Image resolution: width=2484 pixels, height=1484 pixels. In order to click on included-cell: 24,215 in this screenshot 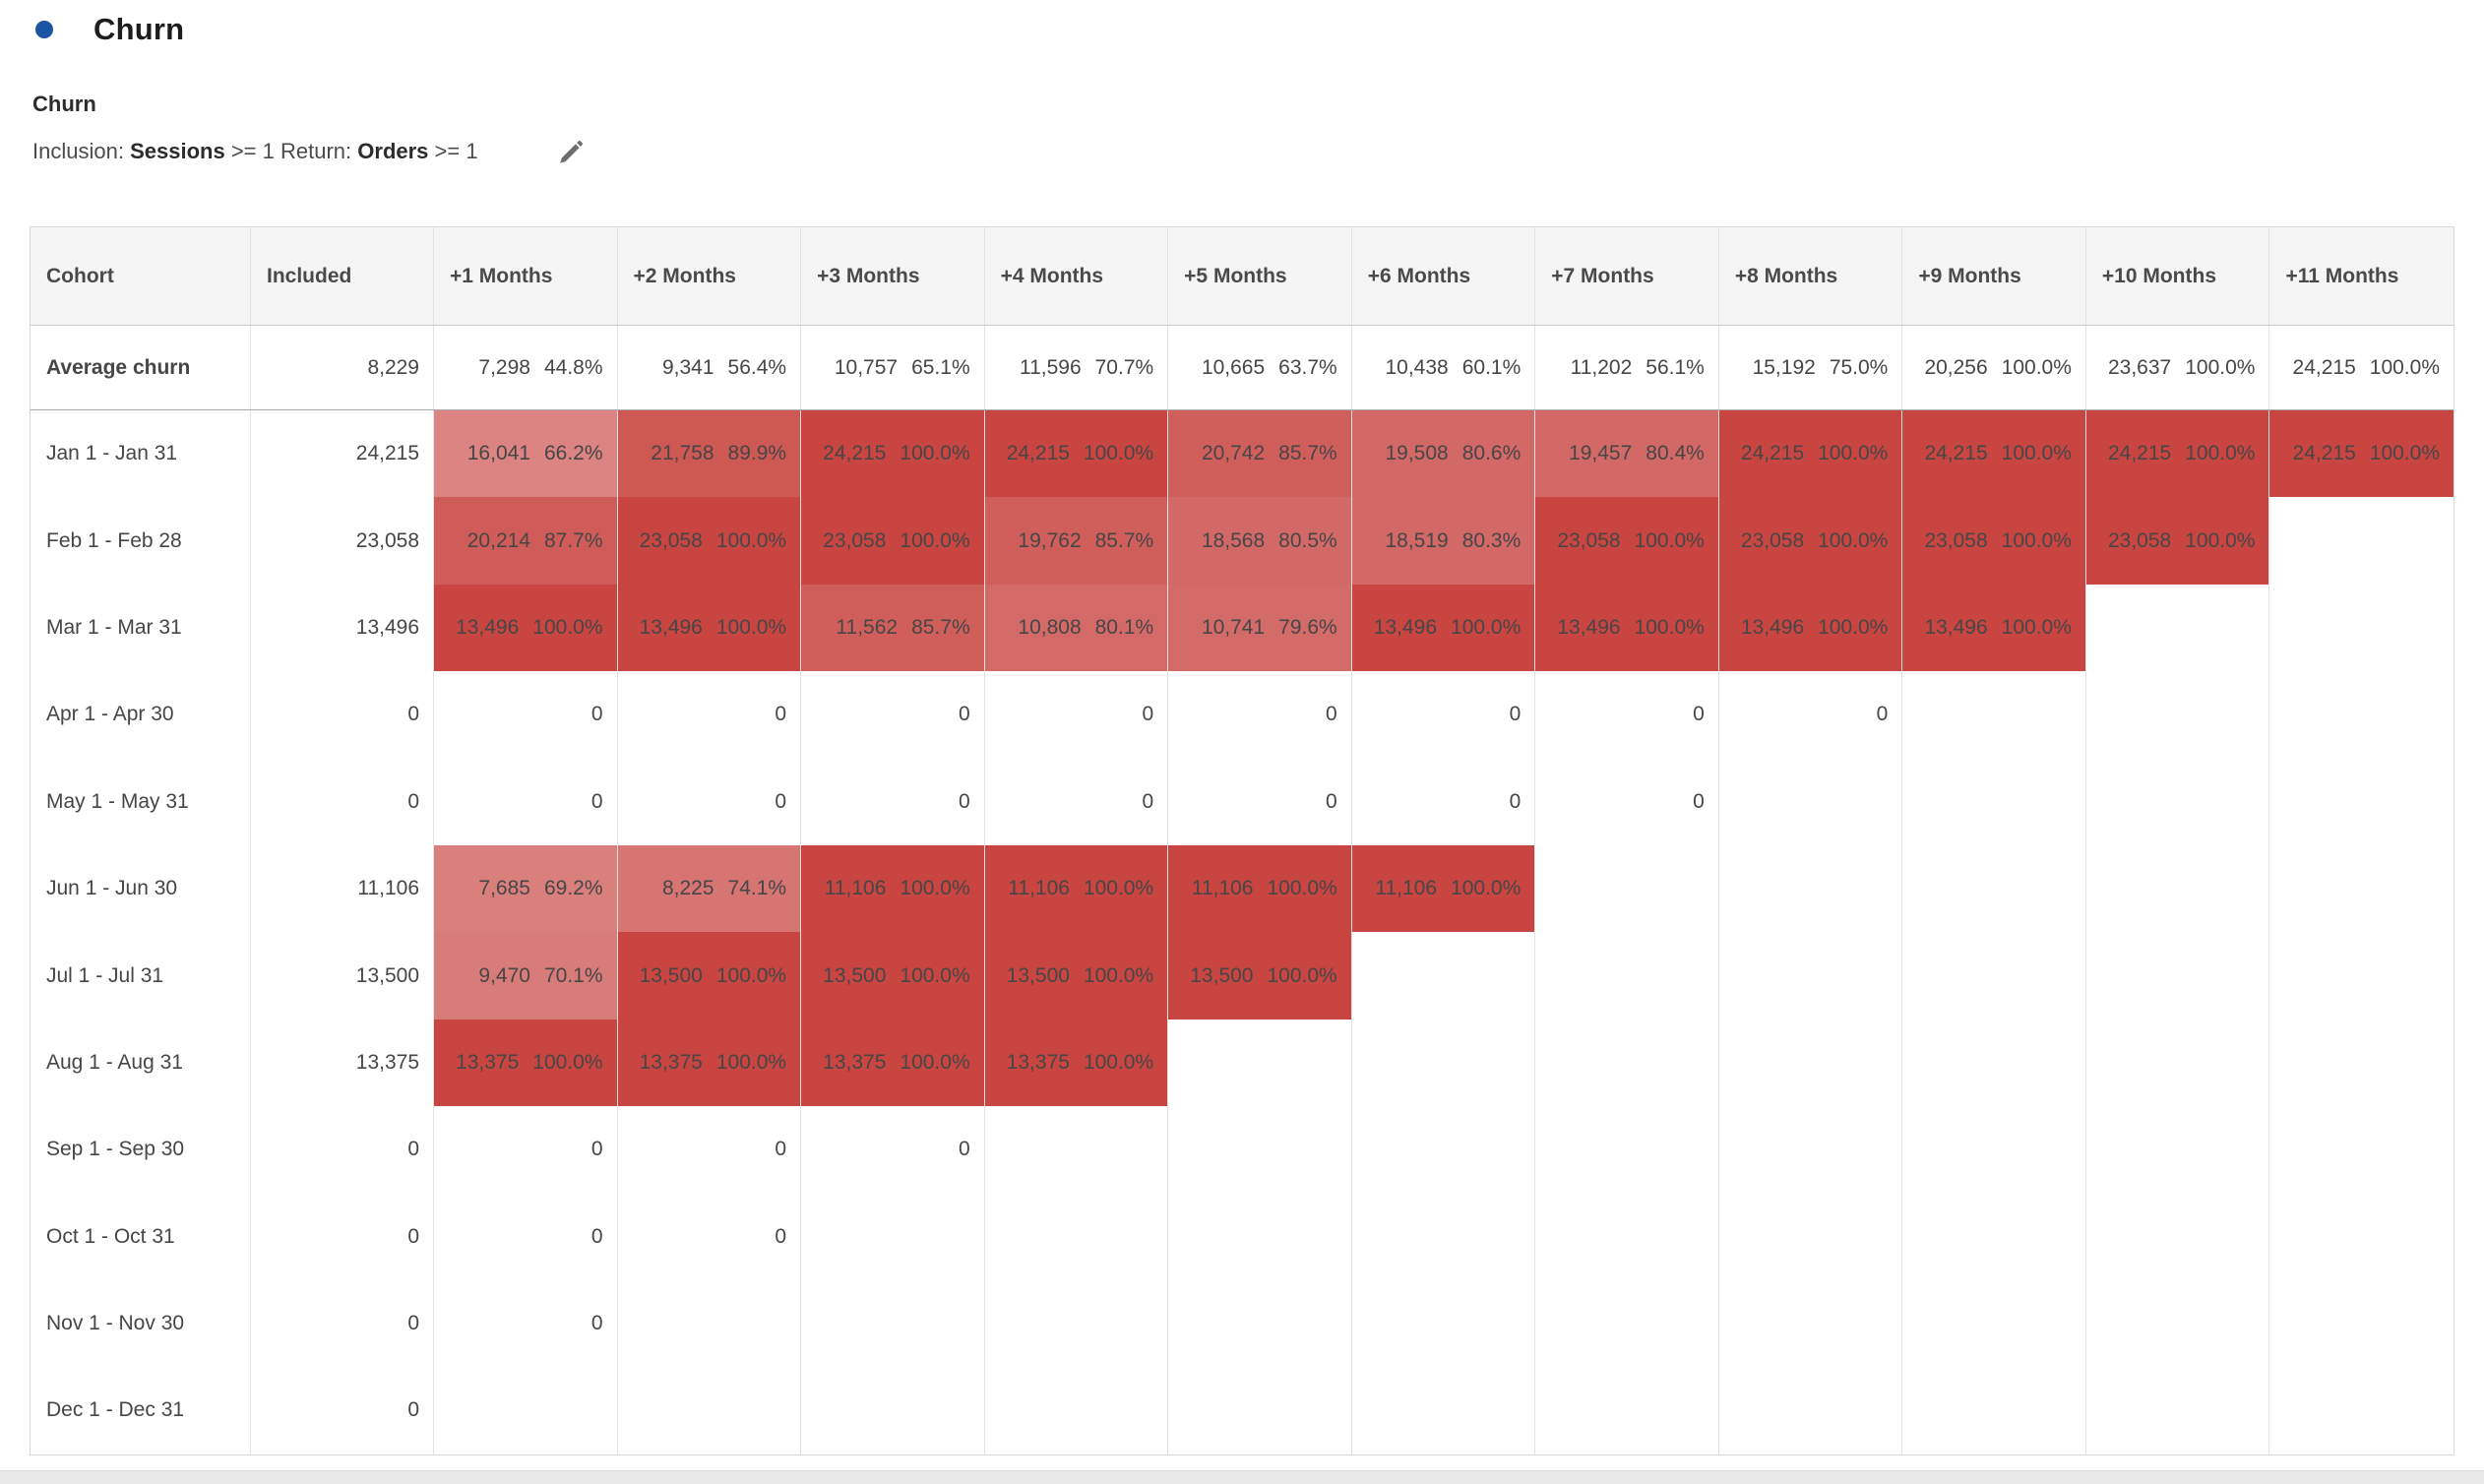, I will do `click(342, 454)`.